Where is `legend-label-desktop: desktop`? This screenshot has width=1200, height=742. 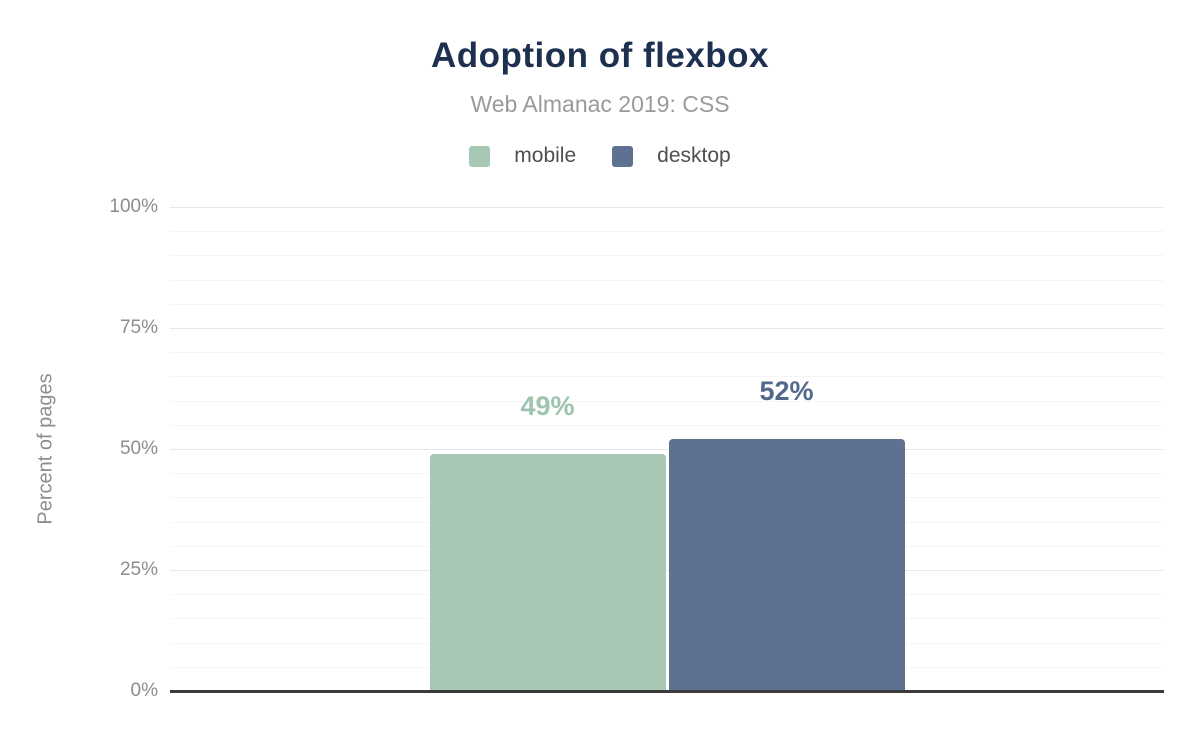 legend-label-desktop: desktop is located at coordinates (694, 155).